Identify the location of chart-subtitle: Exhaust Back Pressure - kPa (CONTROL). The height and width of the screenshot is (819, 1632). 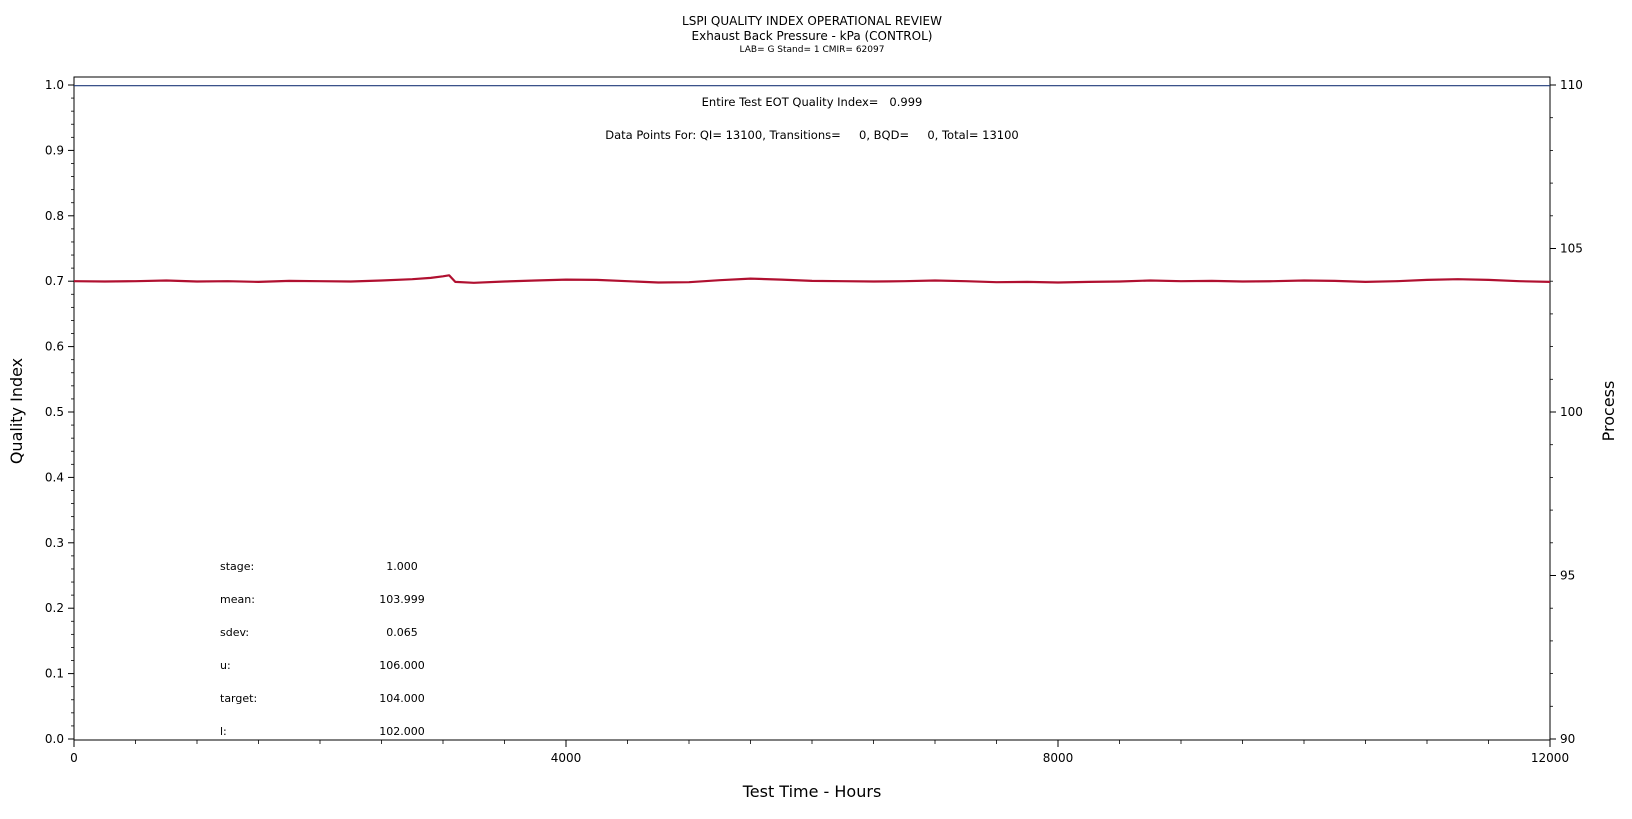
(812, 36).